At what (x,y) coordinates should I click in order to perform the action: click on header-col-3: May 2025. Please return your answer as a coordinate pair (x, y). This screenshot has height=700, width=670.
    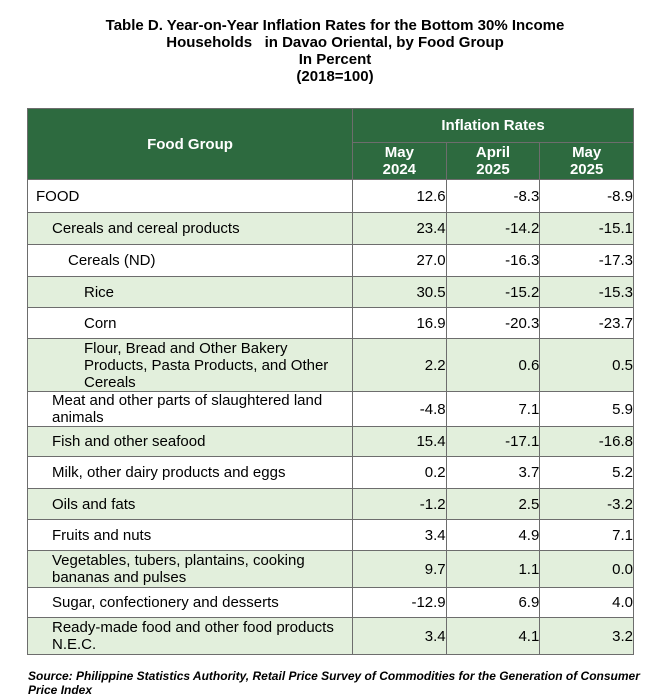
    Looking at the image, I should click on (586, 161).